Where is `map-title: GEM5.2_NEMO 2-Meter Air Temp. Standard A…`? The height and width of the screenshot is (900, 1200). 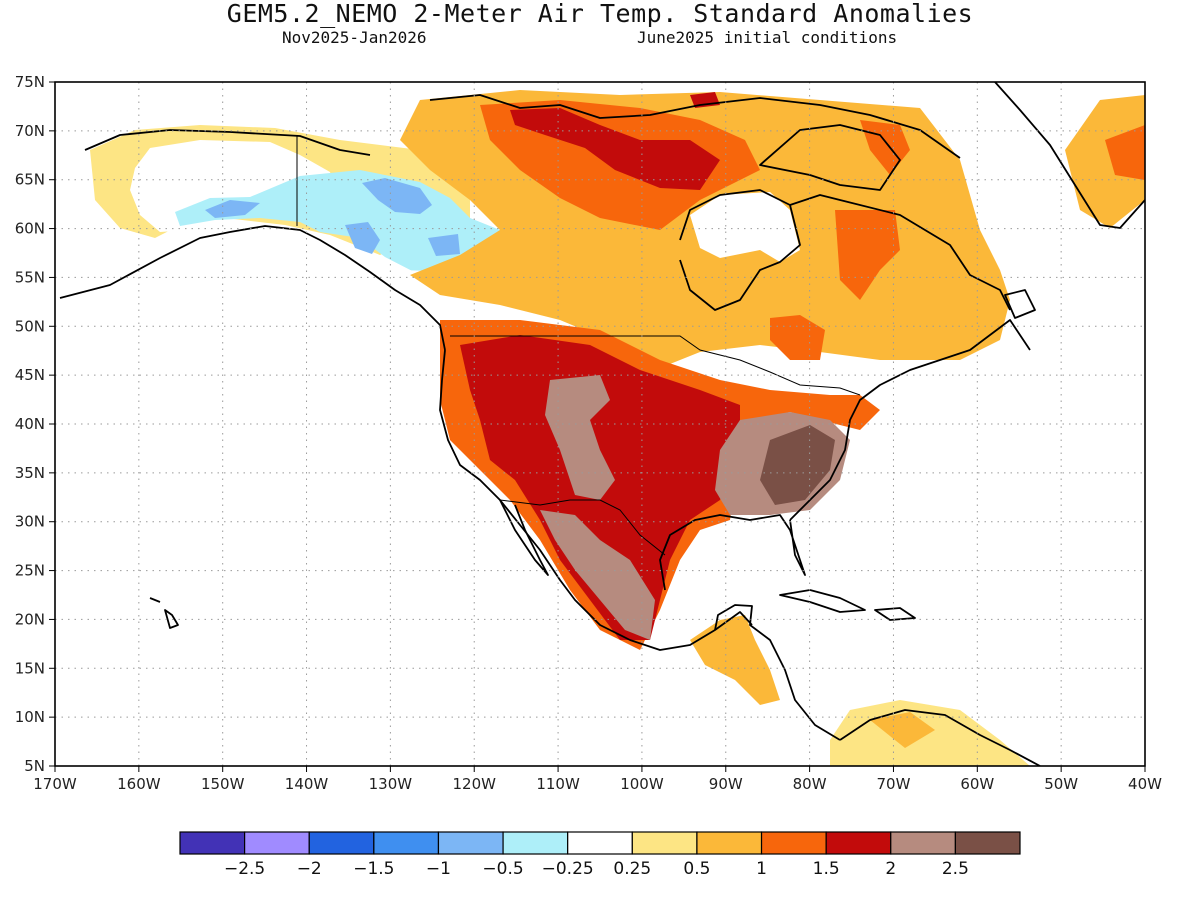
map-title: GEM5.2_NEMO 2-Meter Air Temp. Standard A… is located at coordinates (600, 14).